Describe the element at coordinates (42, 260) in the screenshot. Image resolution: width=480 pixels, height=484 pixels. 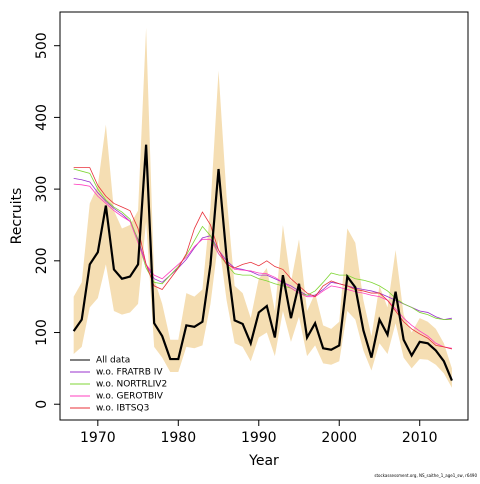
I see `y-tick-label: 200` at that location.